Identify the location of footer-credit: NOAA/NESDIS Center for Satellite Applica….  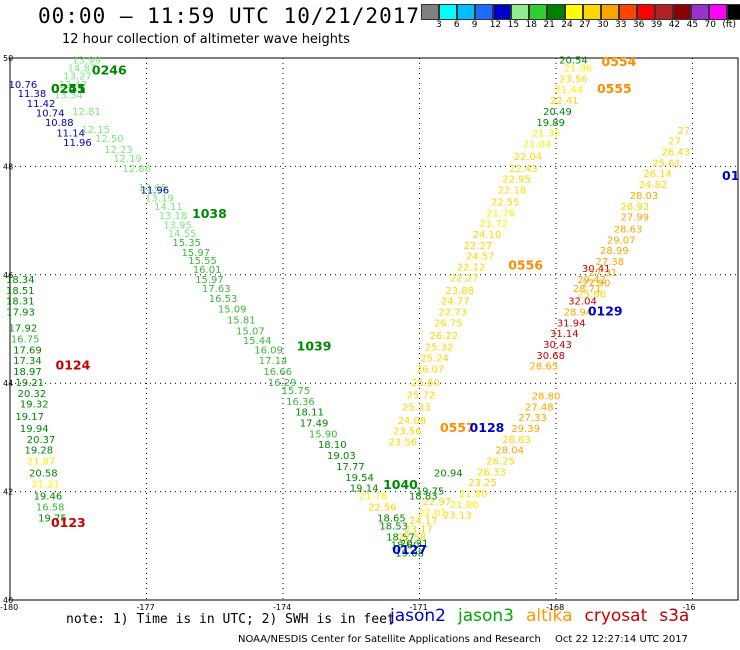
(389, 639).